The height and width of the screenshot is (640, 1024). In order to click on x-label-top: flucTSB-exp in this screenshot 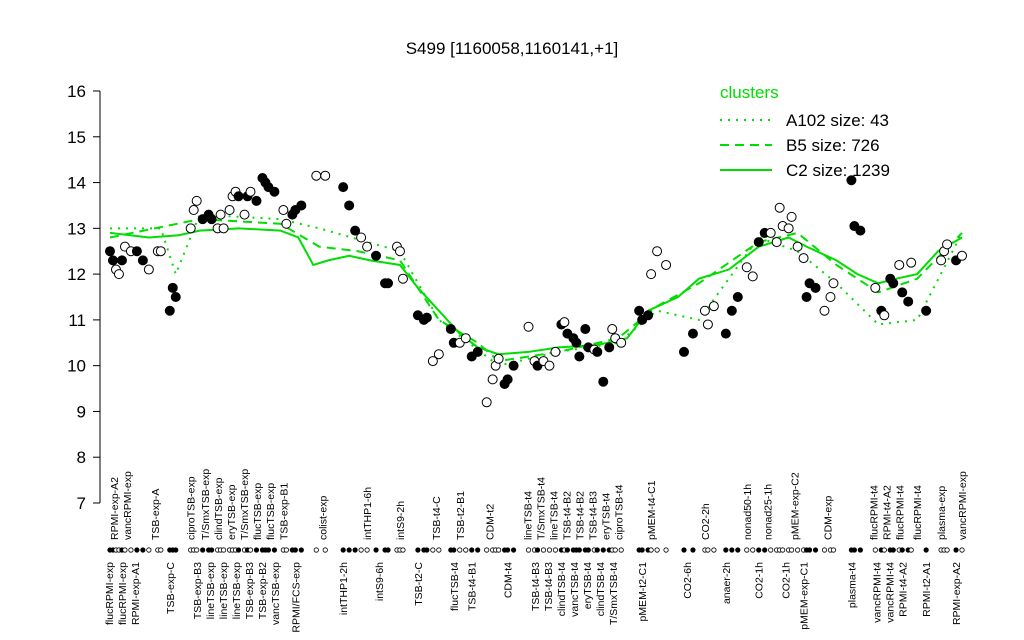, I will do `click(258, 511)`.